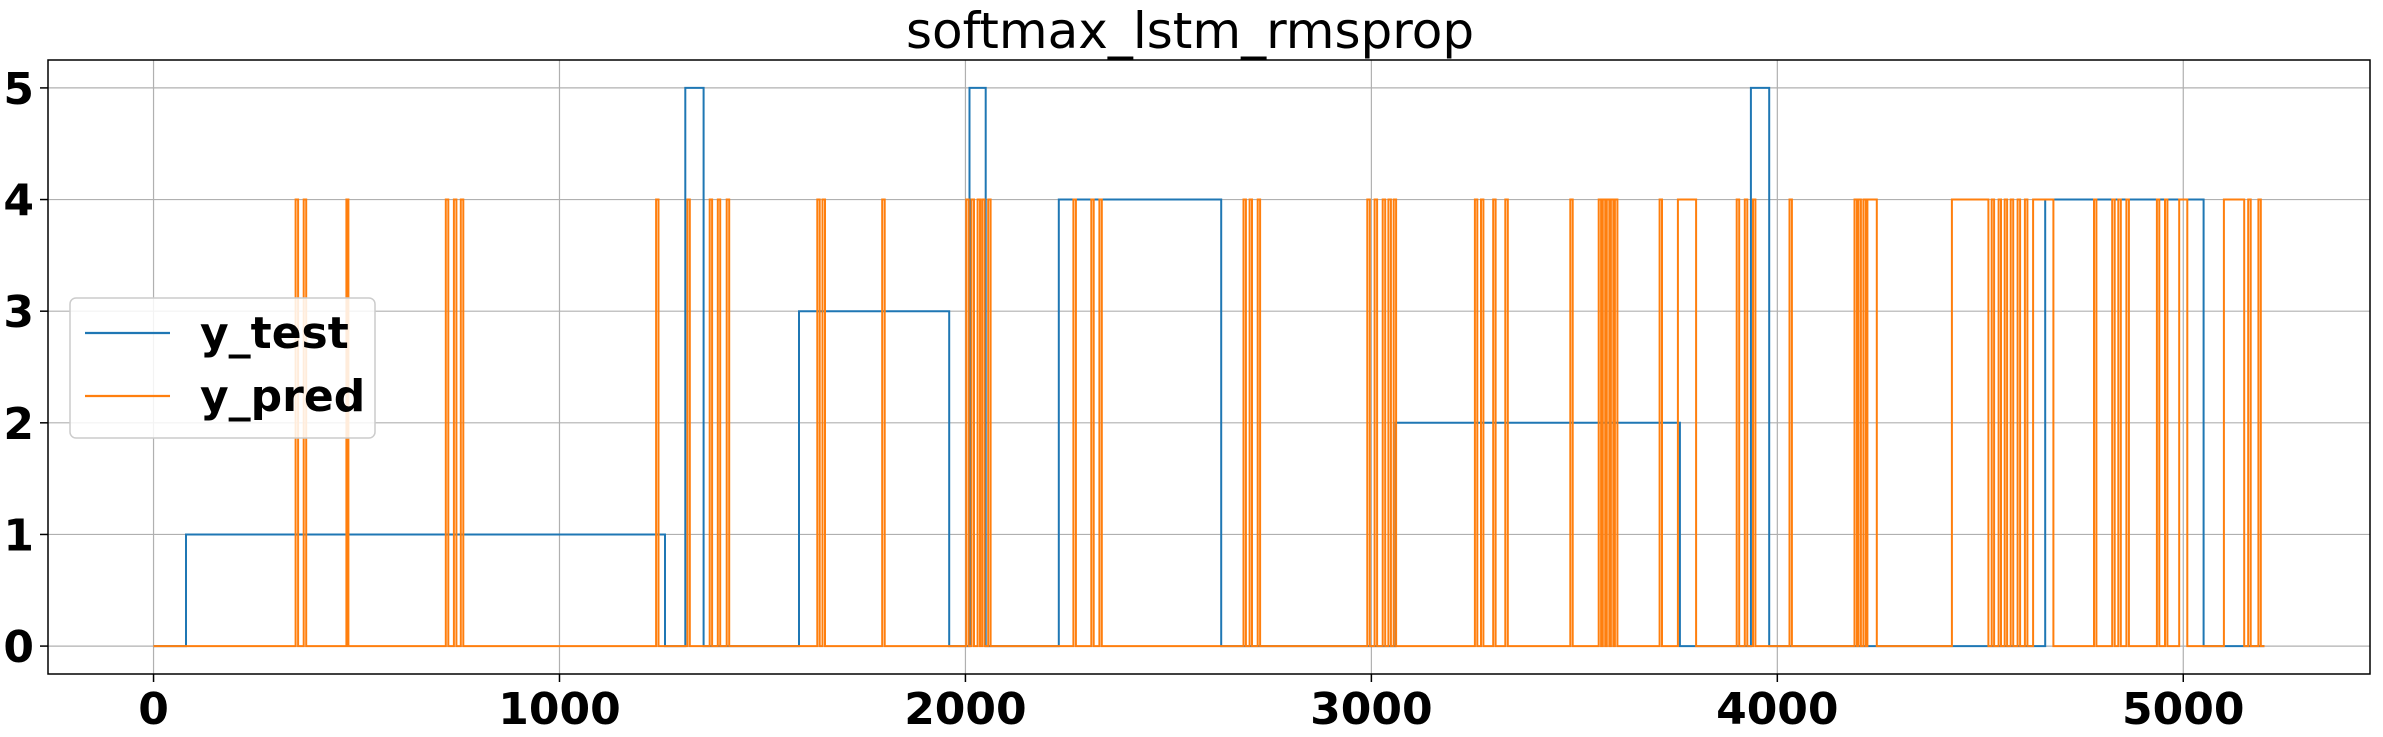  What do you see at coordinates (1190, 31) in the screenshot?
I see `chart-title: softmax_lstm_rmsprop` at bounding box center [1190, 31].